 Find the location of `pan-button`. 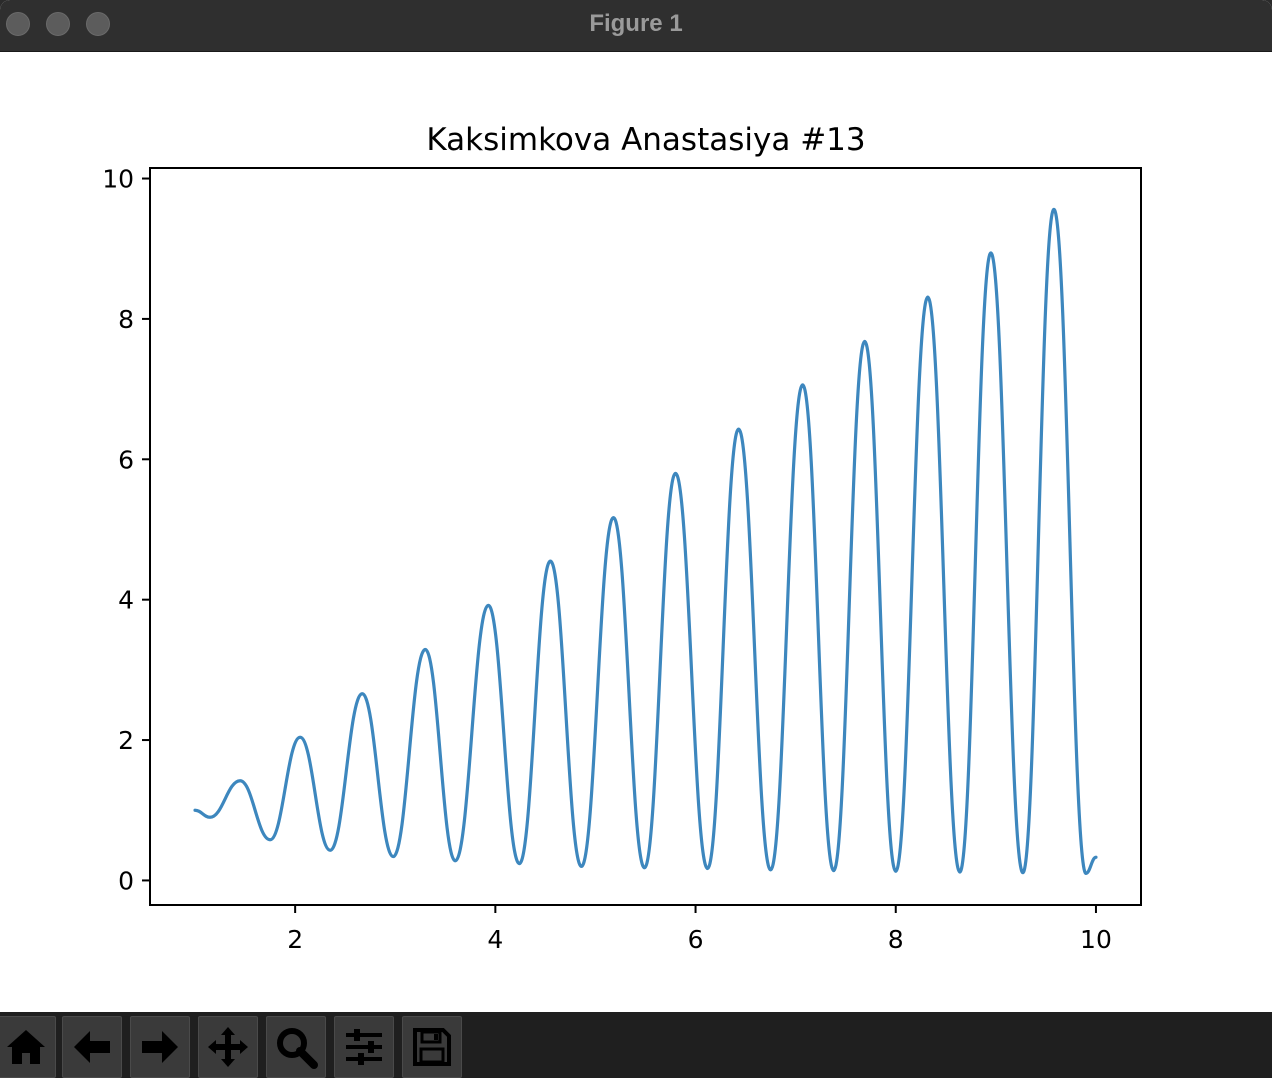

pan-button is located at coordinates (228, 1047).